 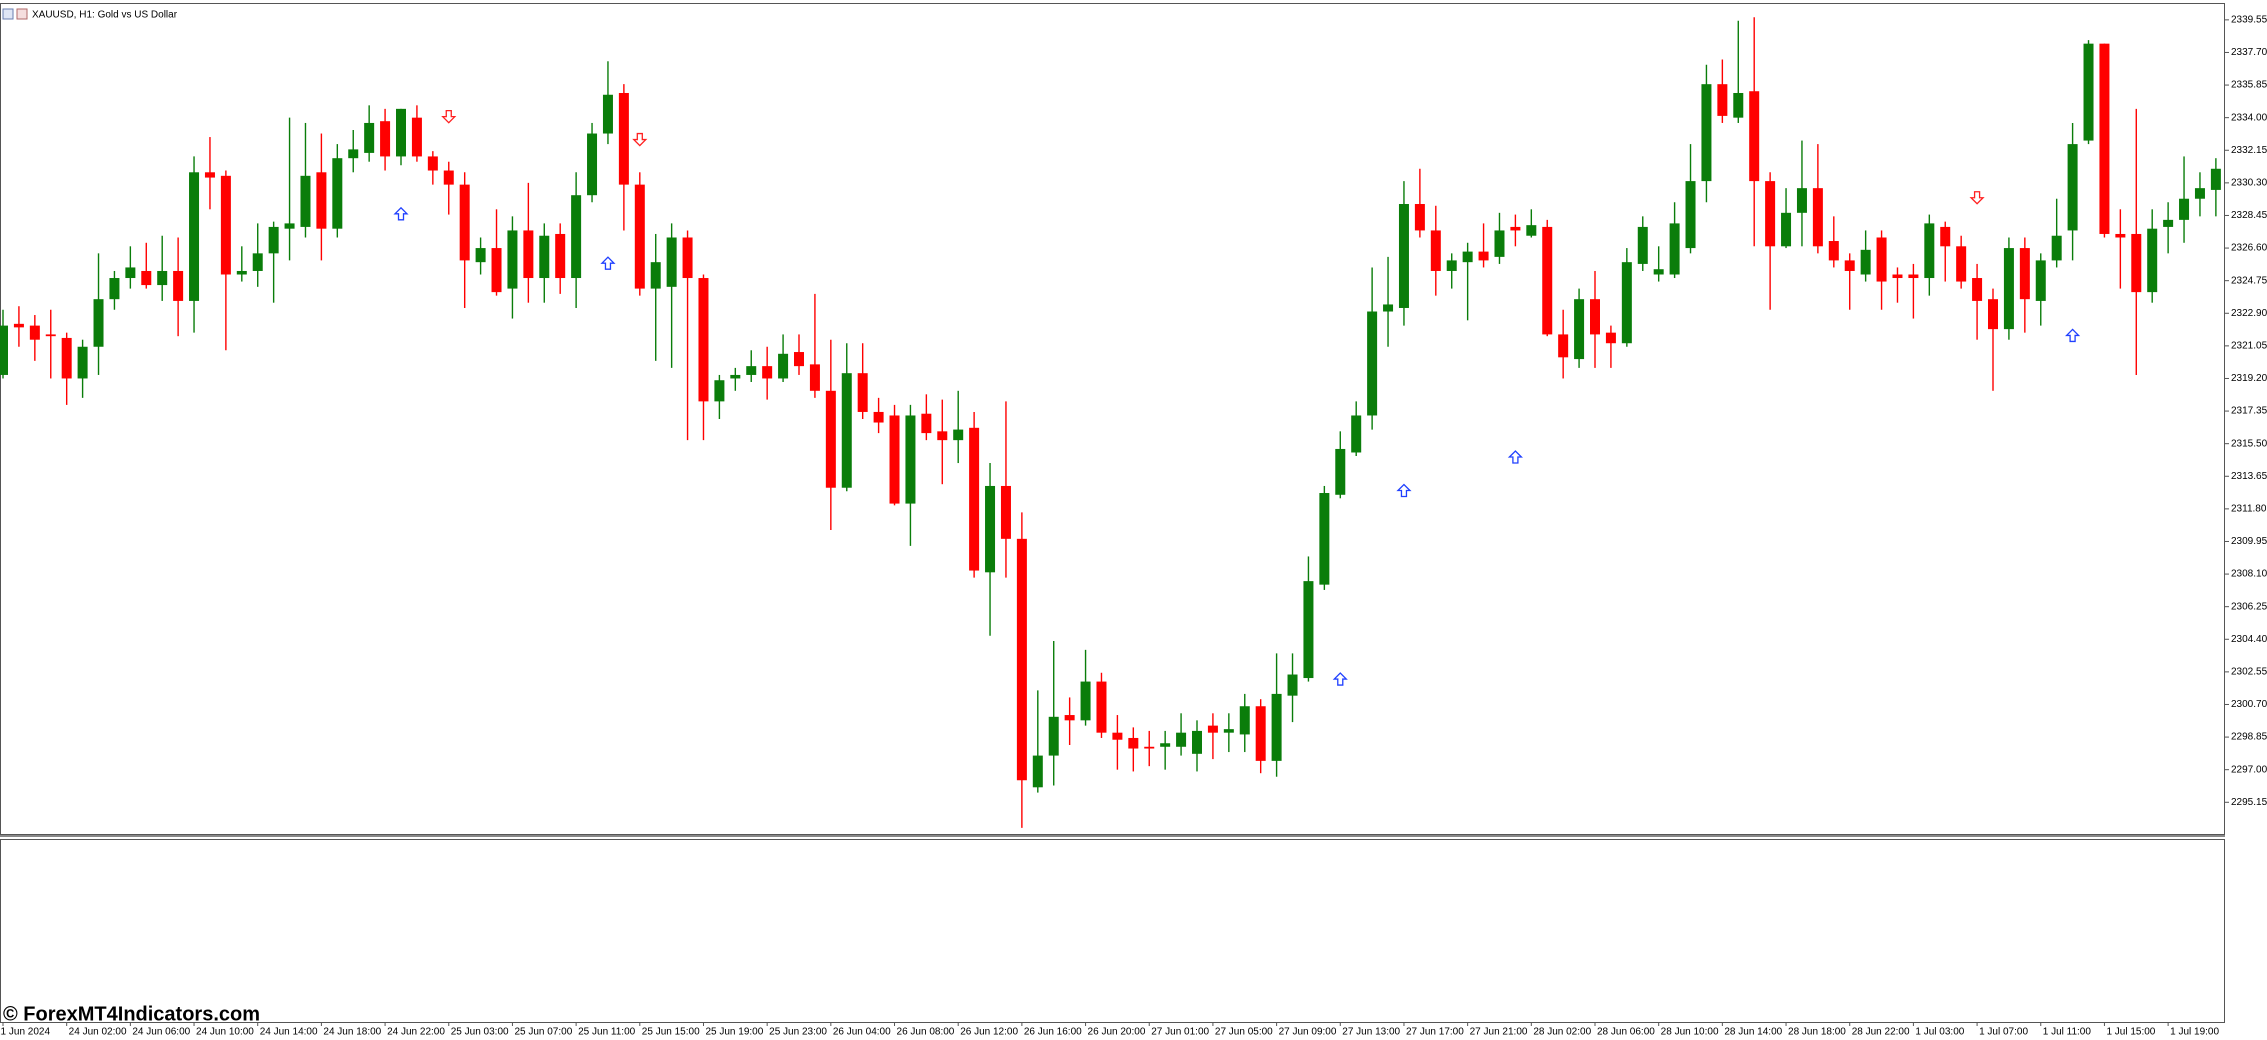 I want to click on x-tick-label: 25 Jun 23:00, so click(x=798, y=1032).